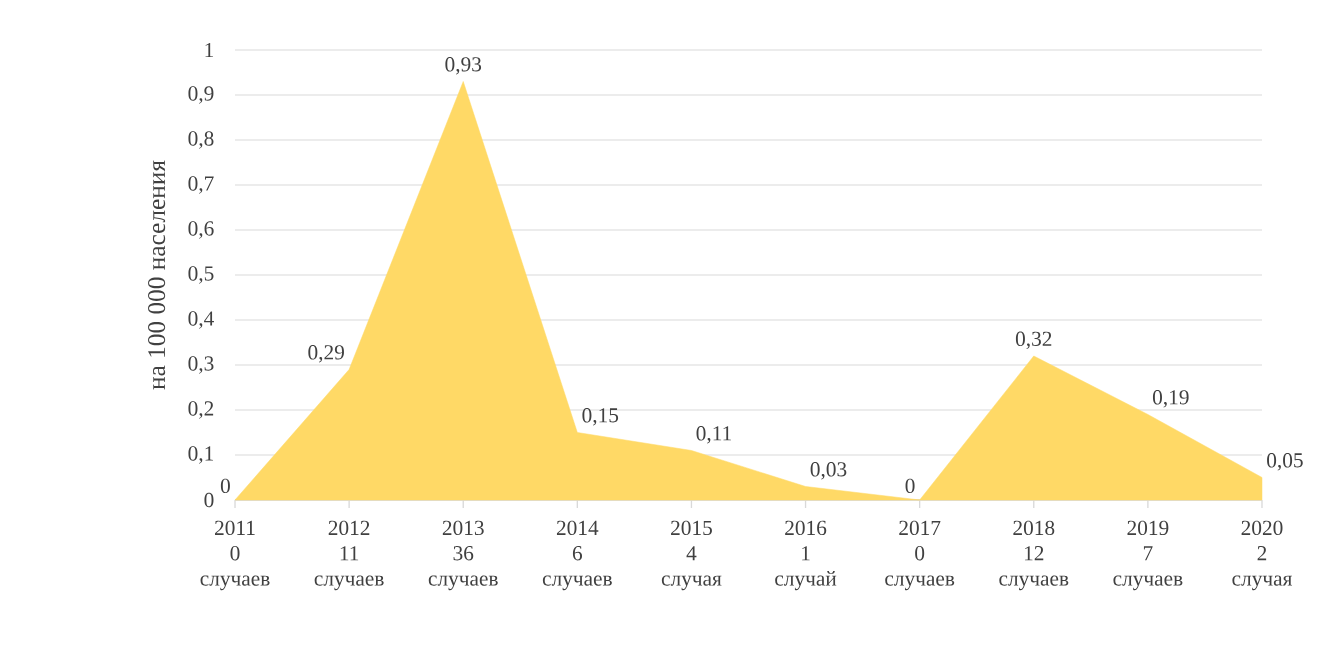 Image resolution: width=1338 pixels, height=652 pixels. Describe the element at coordinates (806, 555) in the screenshot. I see `x-tick-label: 2016 1 случай` at that location.